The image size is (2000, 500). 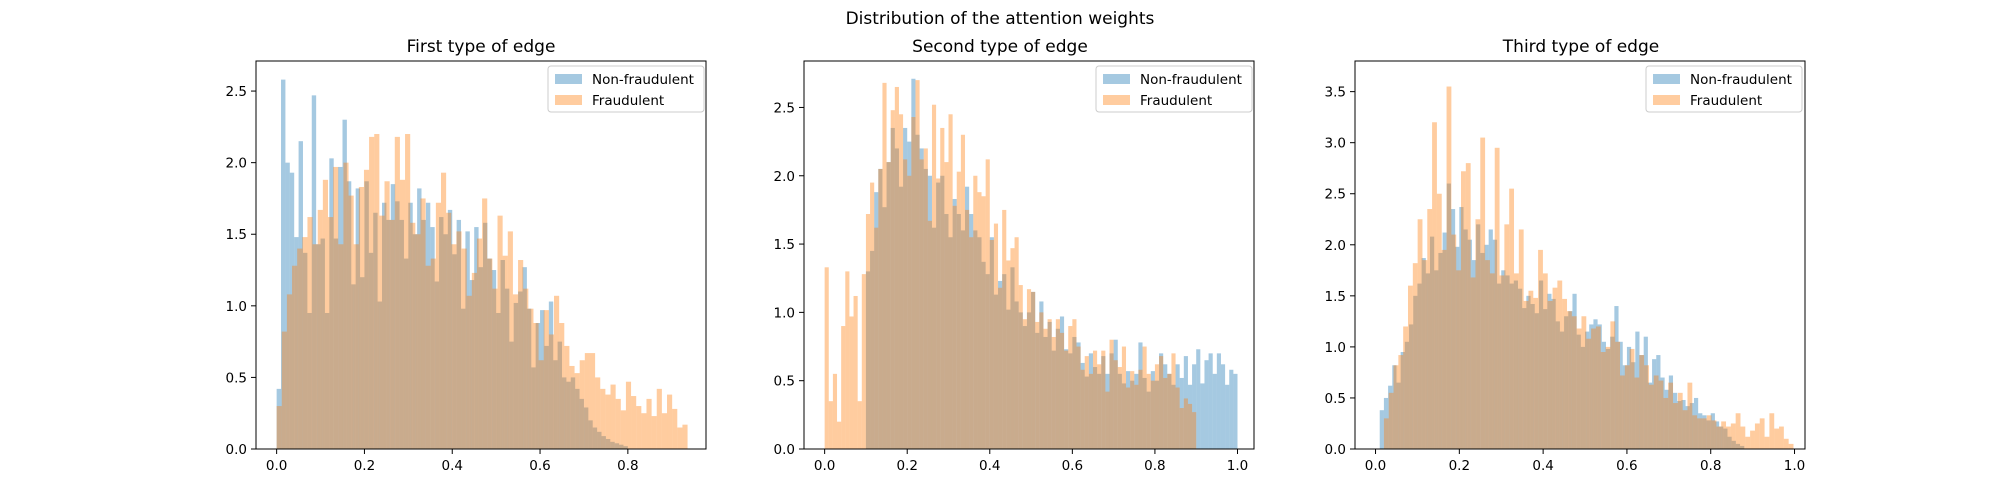 I want to click on x-tick-label: 0.8, so click(x=1710, y=466).